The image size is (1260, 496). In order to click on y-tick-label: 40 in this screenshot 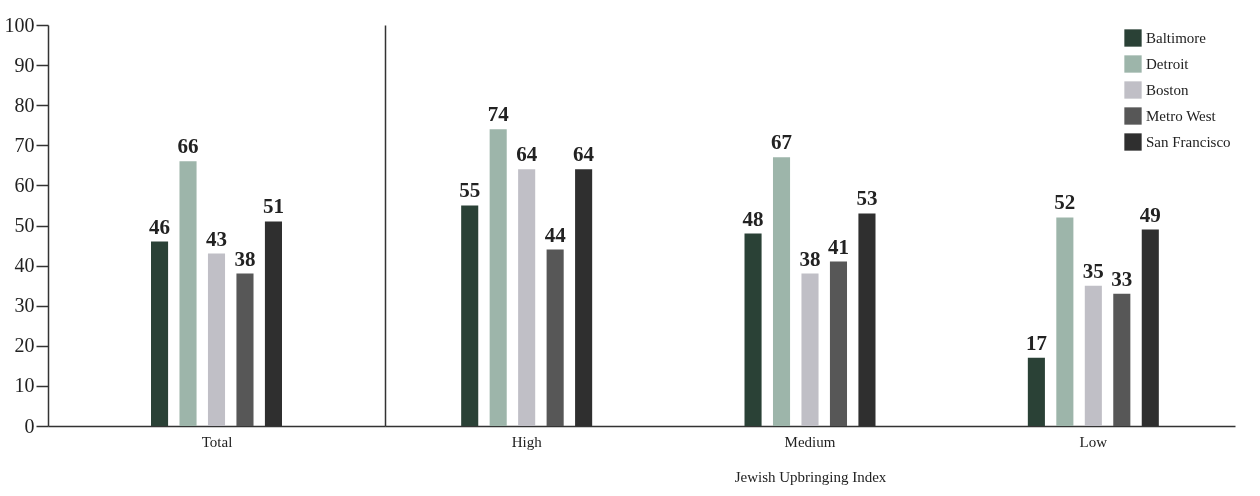, I will do `click(24, 265)`.